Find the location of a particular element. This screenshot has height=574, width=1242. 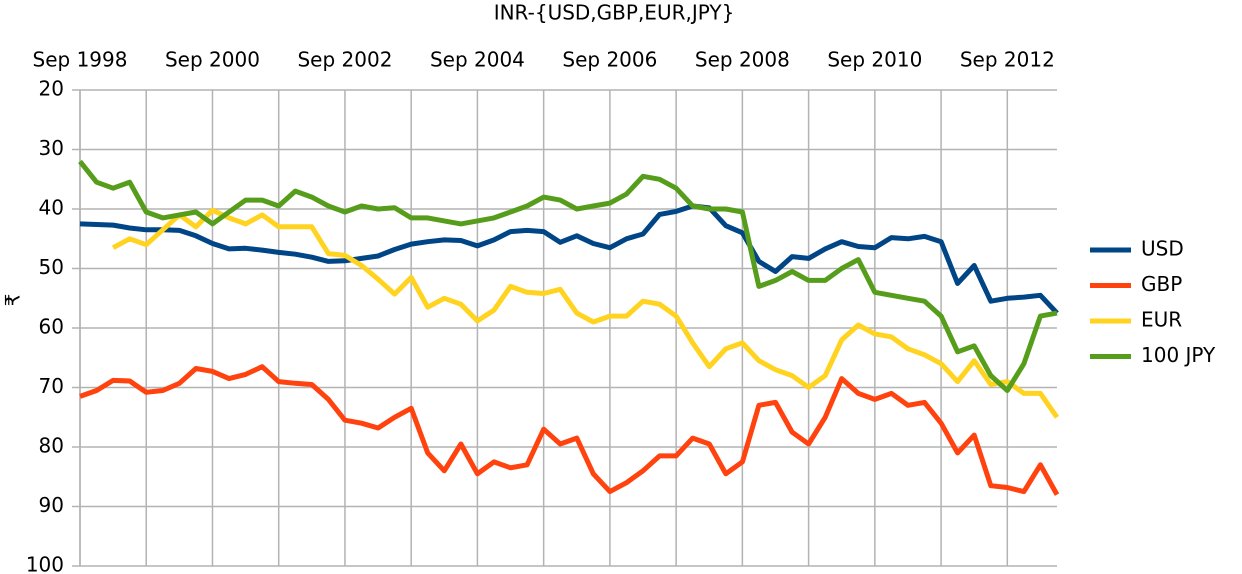

x-tick-label: Sep 2000 is located at coordinates (212, 60).